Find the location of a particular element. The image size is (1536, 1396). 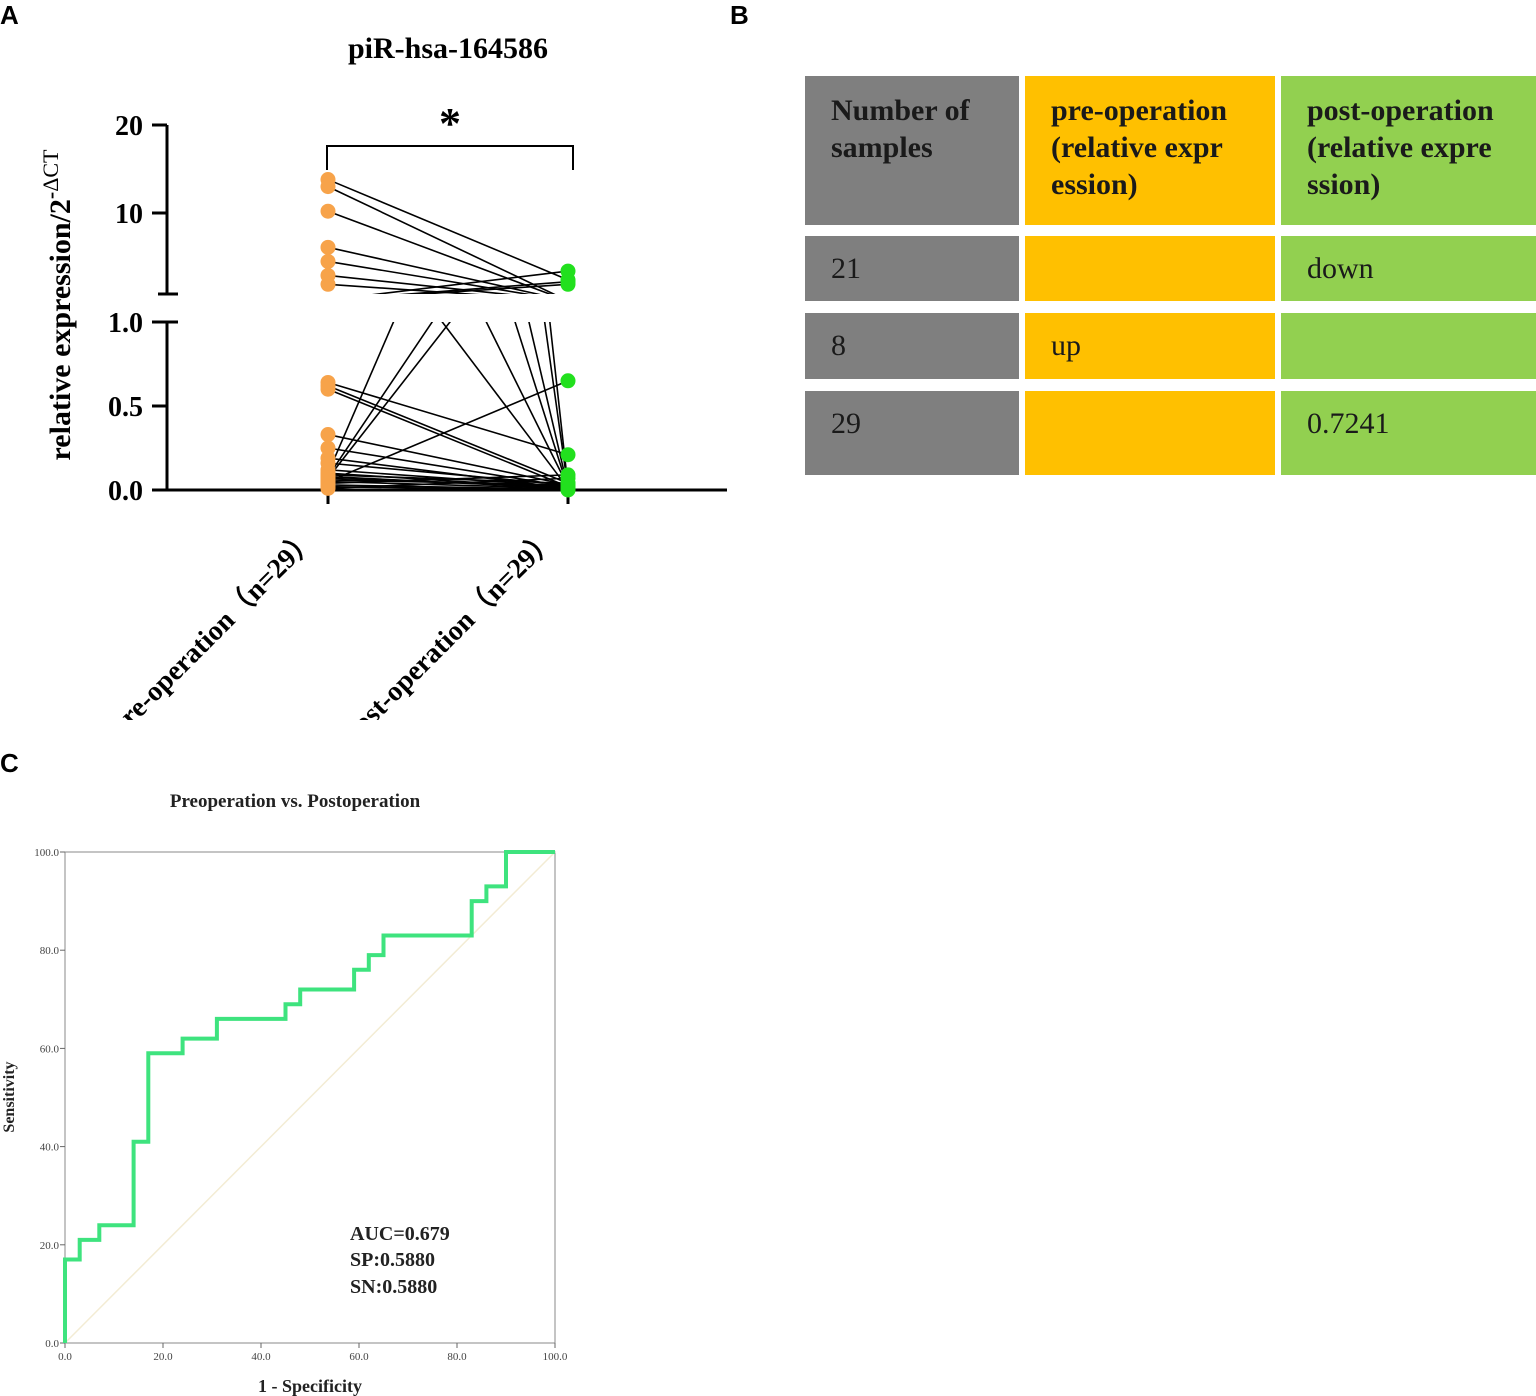

roc-plot-frame is located at coordinates (310, 1097).